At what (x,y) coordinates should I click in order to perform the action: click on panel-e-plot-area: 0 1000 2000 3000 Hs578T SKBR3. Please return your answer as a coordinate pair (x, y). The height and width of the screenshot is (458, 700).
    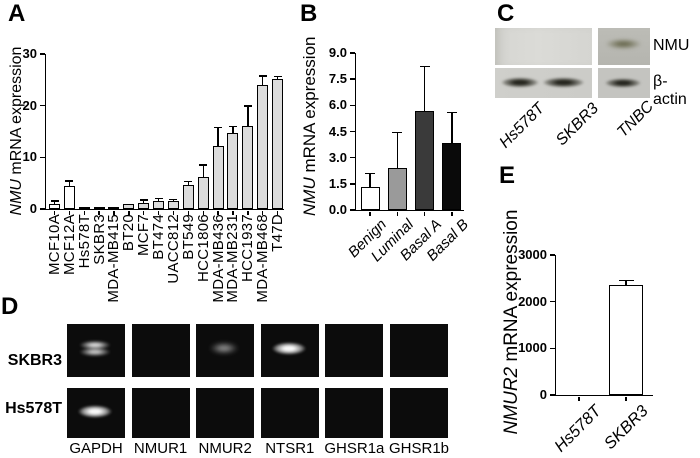
    Looking at the image, I should click on (585, 352).